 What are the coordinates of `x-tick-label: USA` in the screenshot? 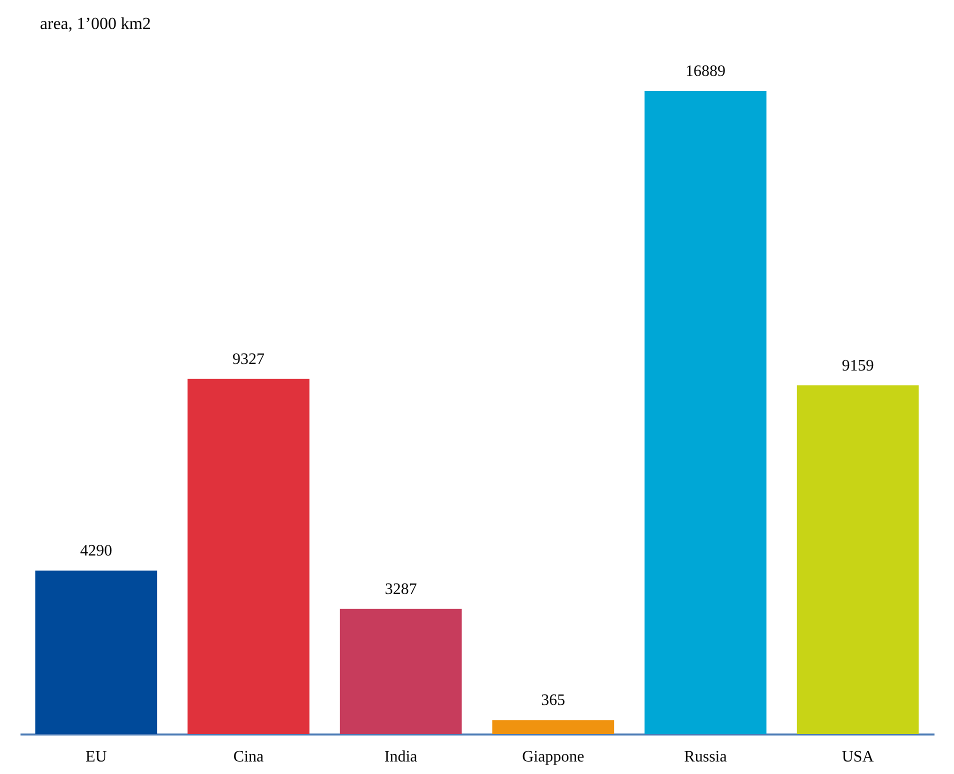 It's located at (858, 757).